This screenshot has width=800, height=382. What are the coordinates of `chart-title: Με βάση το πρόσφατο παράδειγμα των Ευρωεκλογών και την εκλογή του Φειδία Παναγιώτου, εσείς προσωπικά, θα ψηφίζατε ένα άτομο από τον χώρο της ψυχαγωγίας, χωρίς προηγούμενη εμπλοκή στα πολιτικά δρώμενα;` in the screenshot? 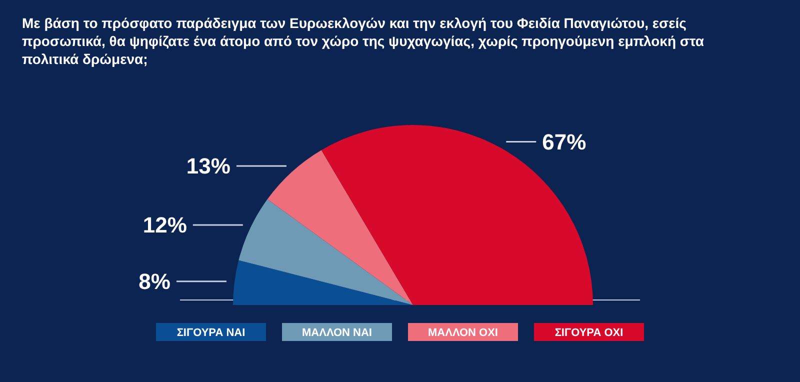 It's located at (363, 41).